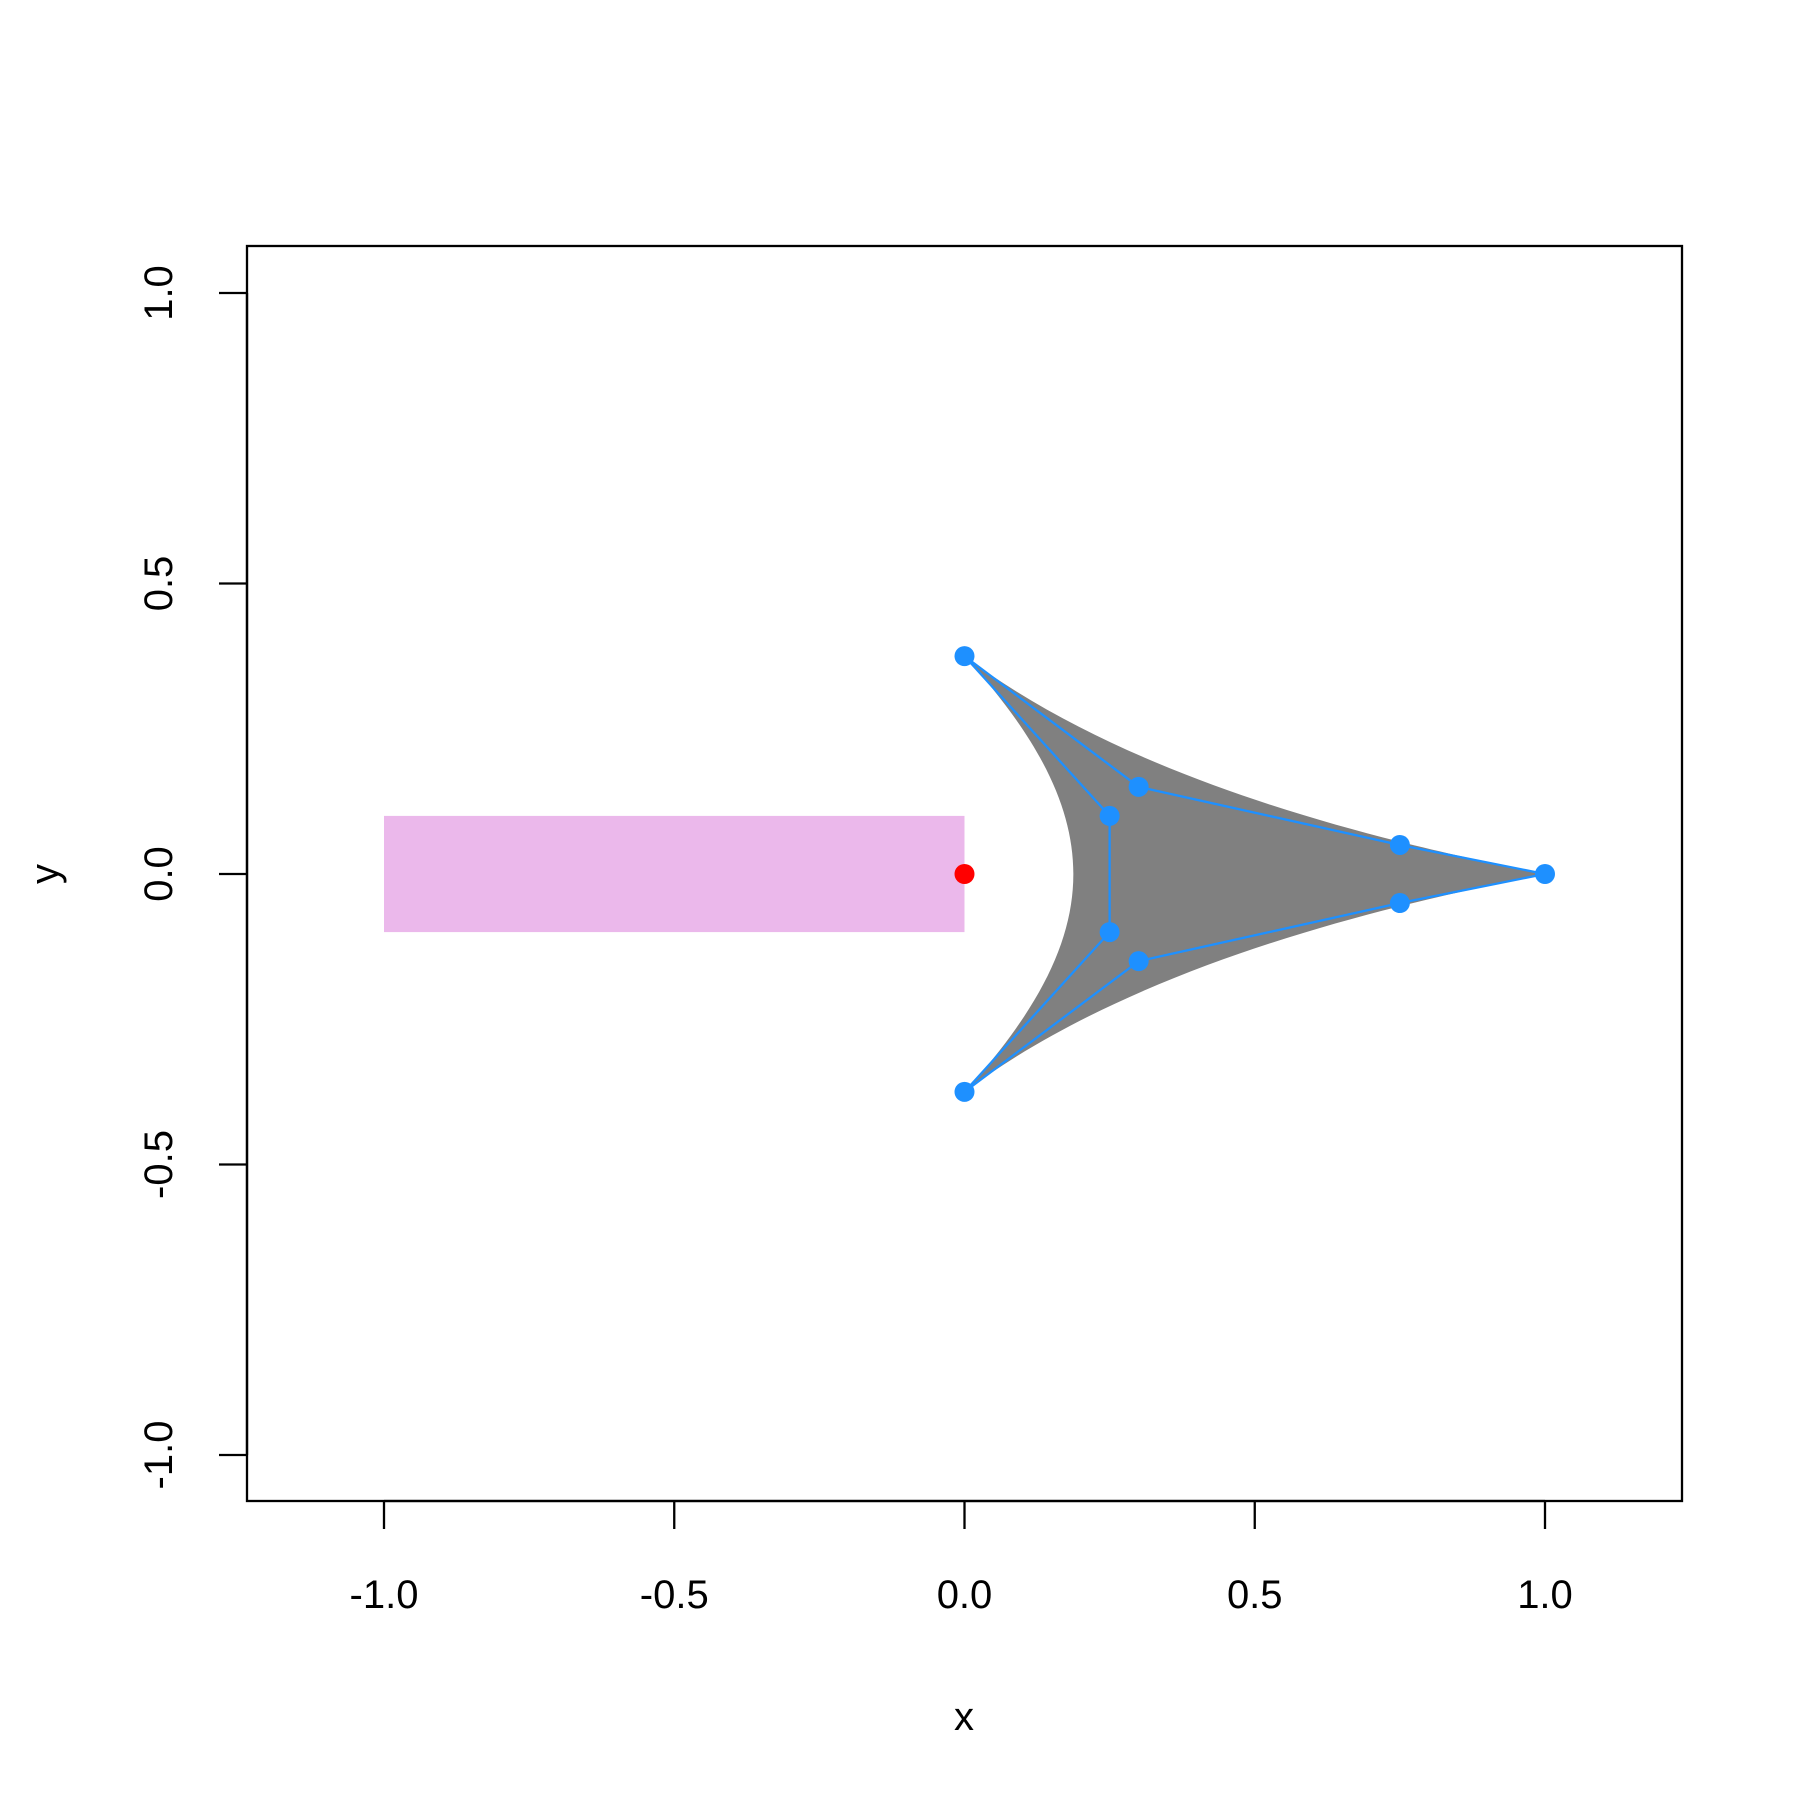  I want to click on x-tick-label: 0.0, so click(965, 1595).